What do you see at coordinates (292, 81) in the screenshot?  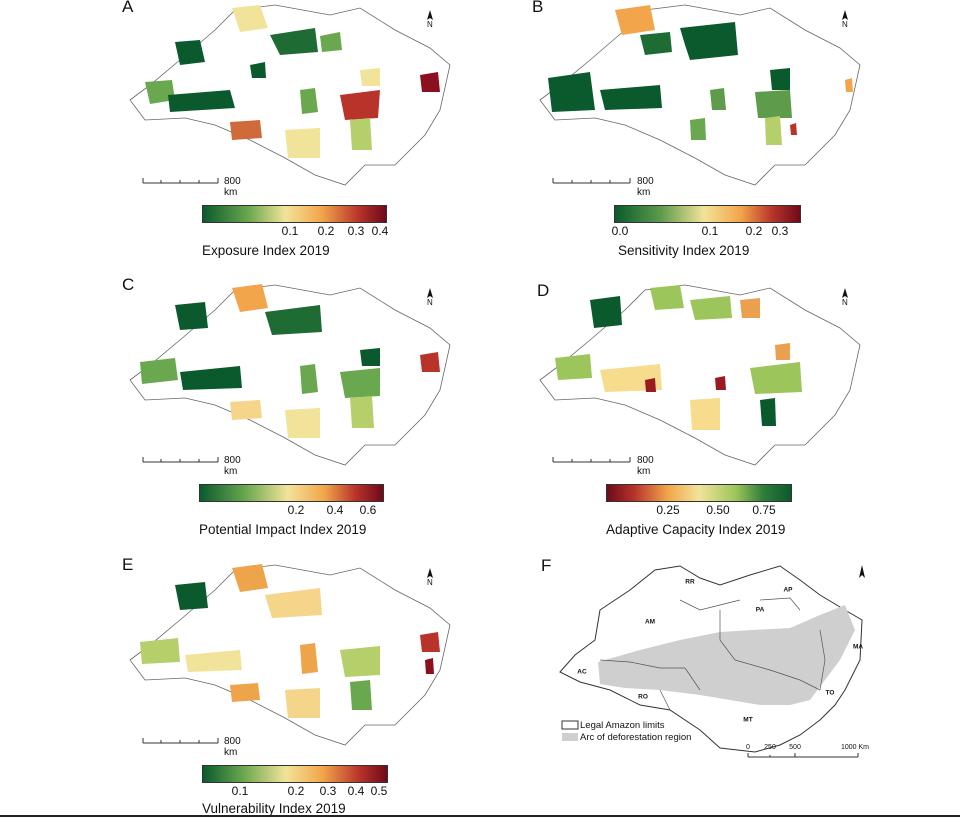 I see `regions-a` at bounding box center [292, 81].